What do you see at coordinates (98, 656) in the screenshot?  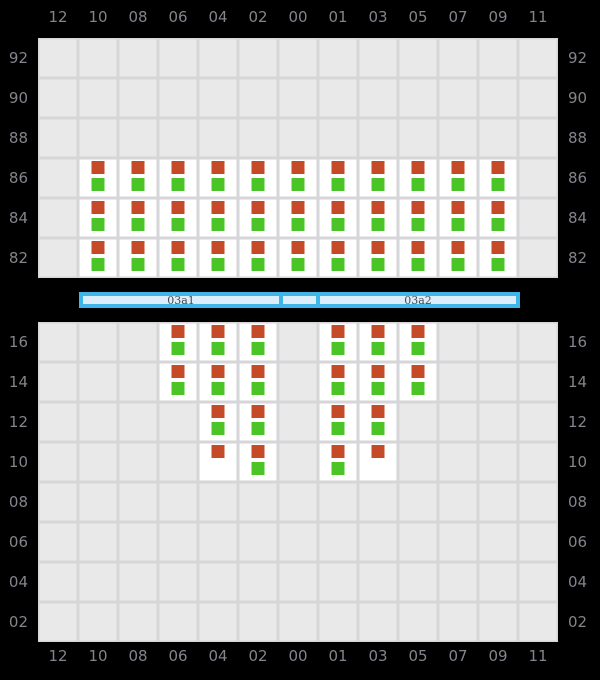 I see `column-header: 10` at bounding box center [98, 656].